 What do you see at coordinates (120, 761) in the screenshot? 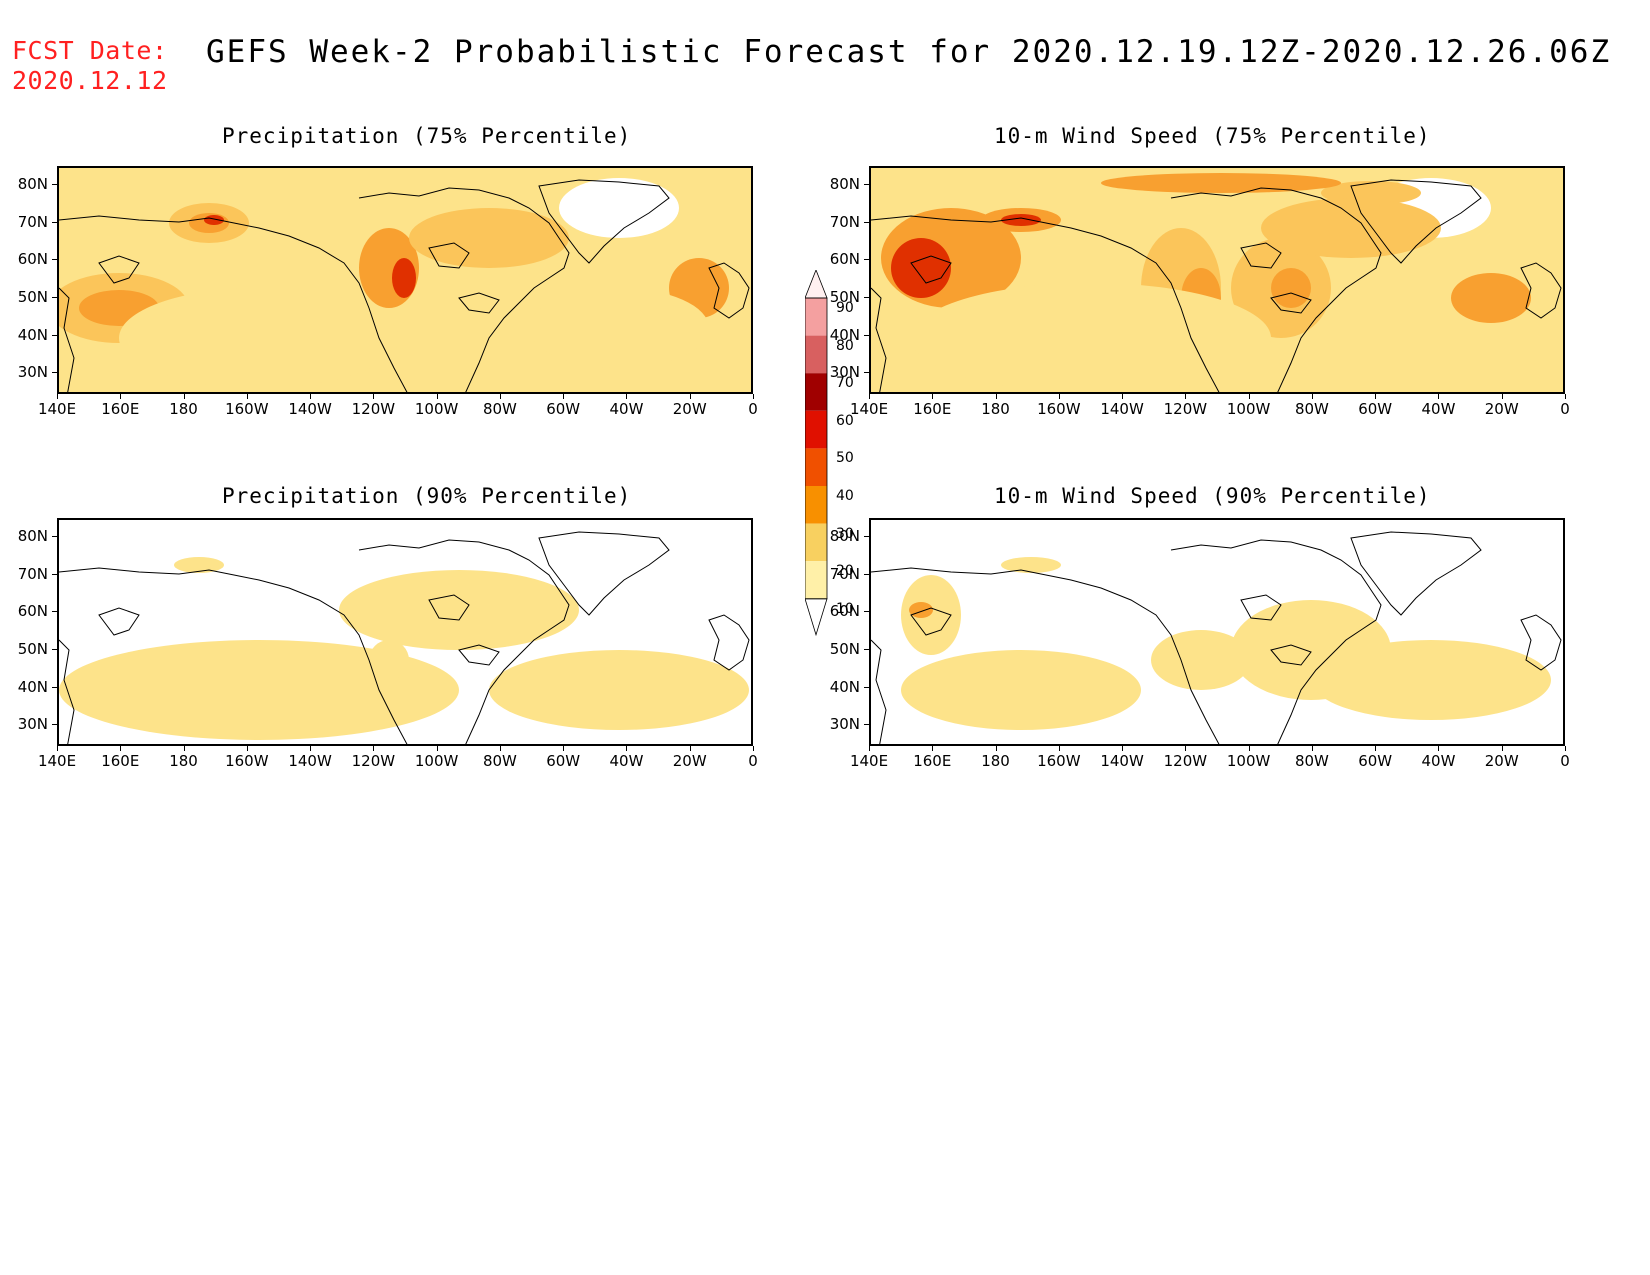
I see `lon-label: 160E` at bounding box center [120, 761].